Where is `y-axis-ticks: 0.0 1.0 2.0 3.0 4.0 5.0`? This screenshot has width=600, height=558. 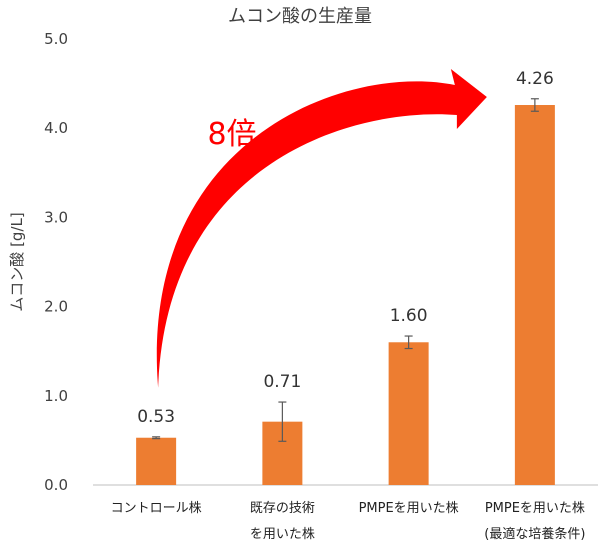 y-axis-ticks: 0.0 1.0 2.0 3.0 4.0 5.0 is located at coordinates (56, 262).